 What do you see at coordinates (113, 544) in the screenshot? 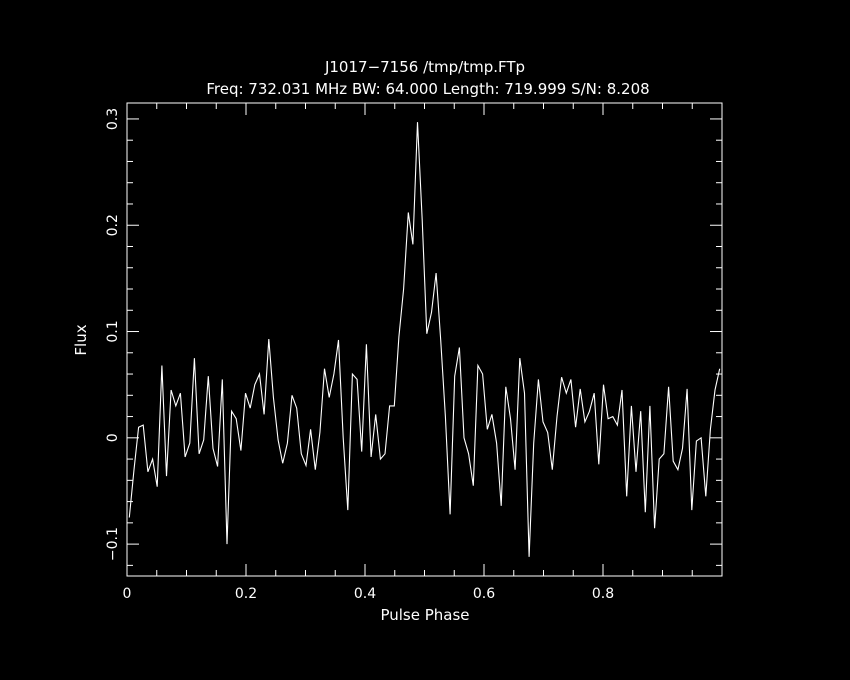
I see `y-tick-label: −0.1` at bounding box center [113, 544].